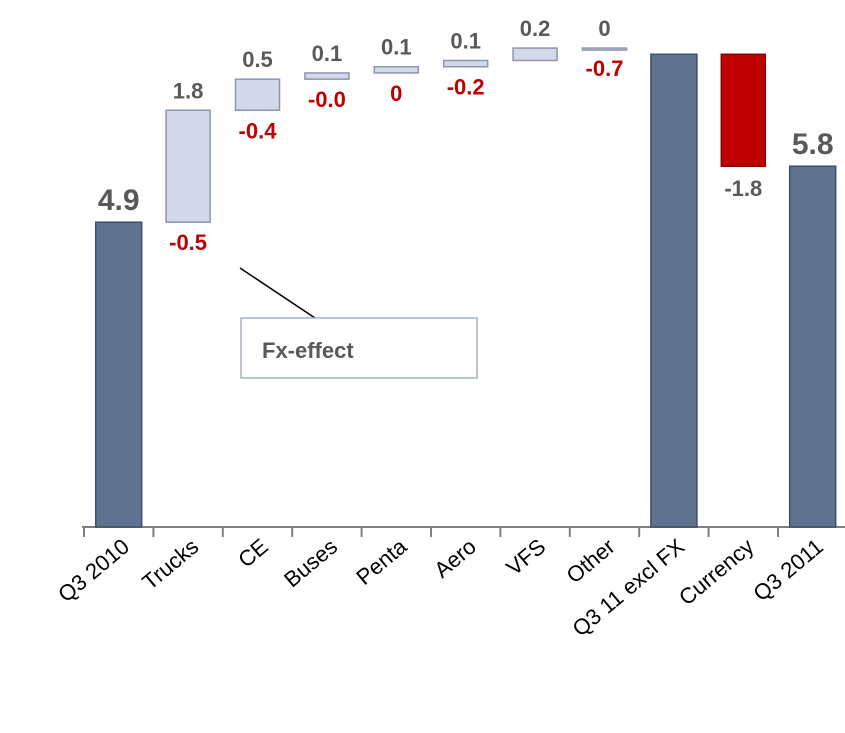 The image size is (845, 733). I want to click on data-label: 0.5, so click(257, 59).